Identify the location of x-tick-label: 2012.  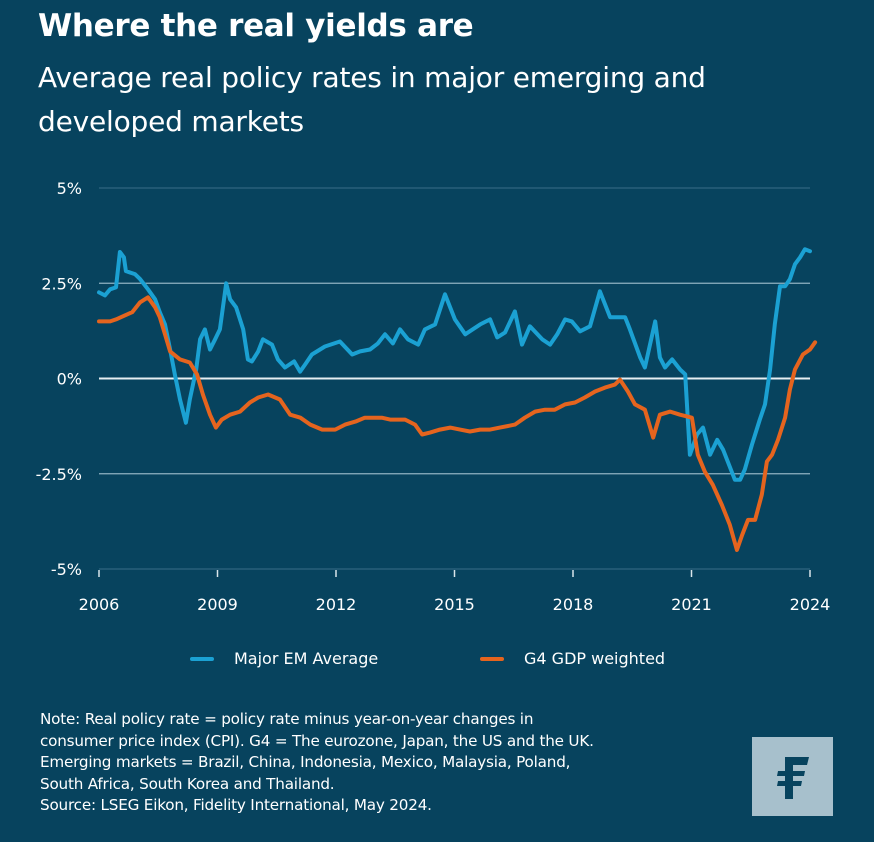
(336, 604).